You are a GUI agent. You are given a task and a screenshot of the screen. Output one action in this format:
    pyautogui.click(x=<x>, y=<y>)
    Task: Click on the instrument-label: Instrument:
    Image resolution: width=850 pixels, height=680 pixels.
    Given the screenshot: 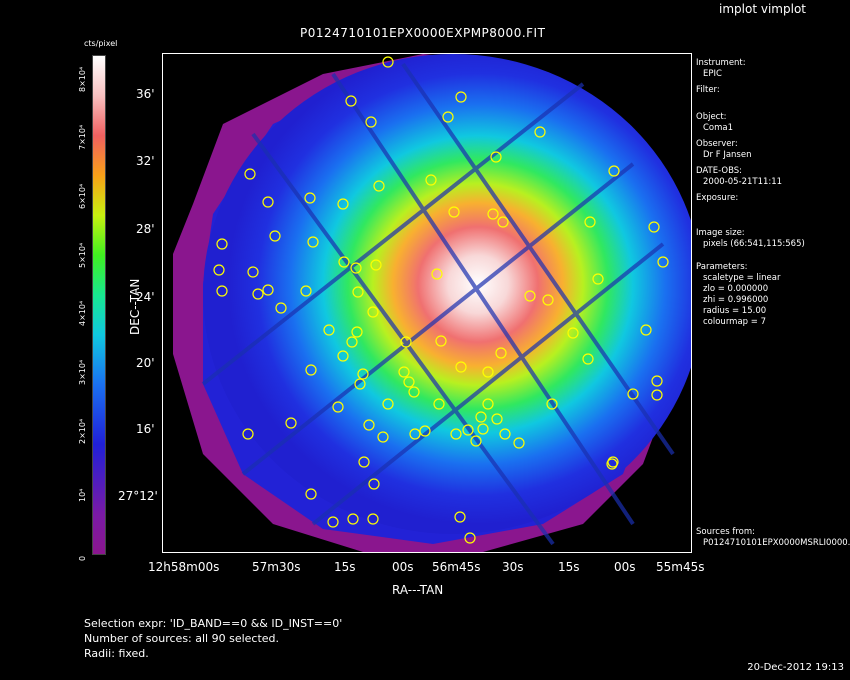 What is the action you would take?
    pyautogui.click(x=721, y=63)
    